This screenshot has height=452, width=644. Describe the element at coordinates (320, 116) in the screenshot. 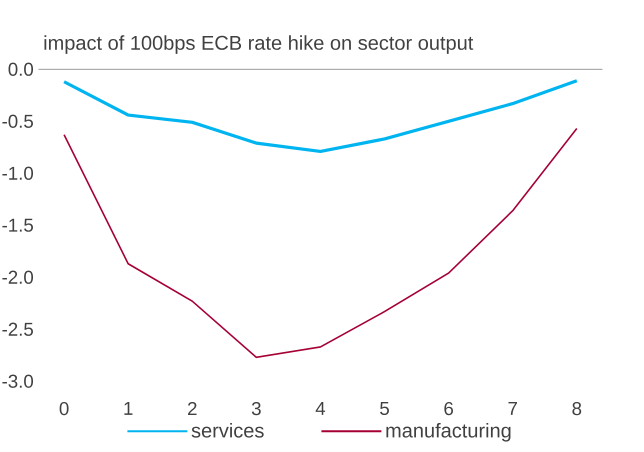

I see `line-series` at that location.